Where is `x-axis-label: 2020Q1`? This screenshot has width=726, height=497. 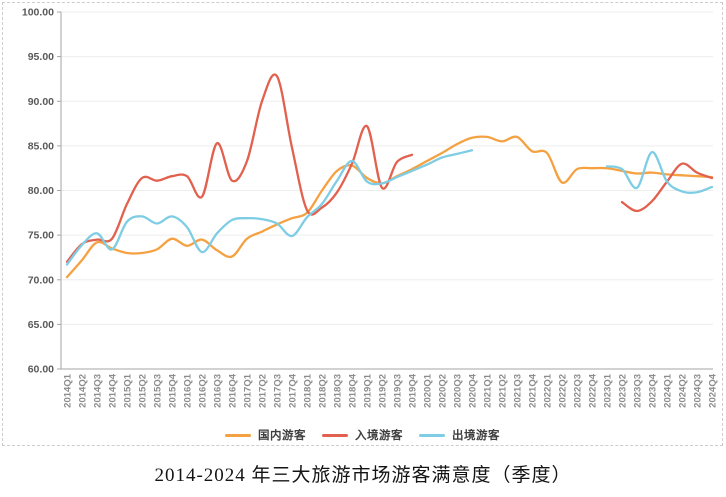 x-axis-label: 2020Q1 is located at coordinates (428, 390).